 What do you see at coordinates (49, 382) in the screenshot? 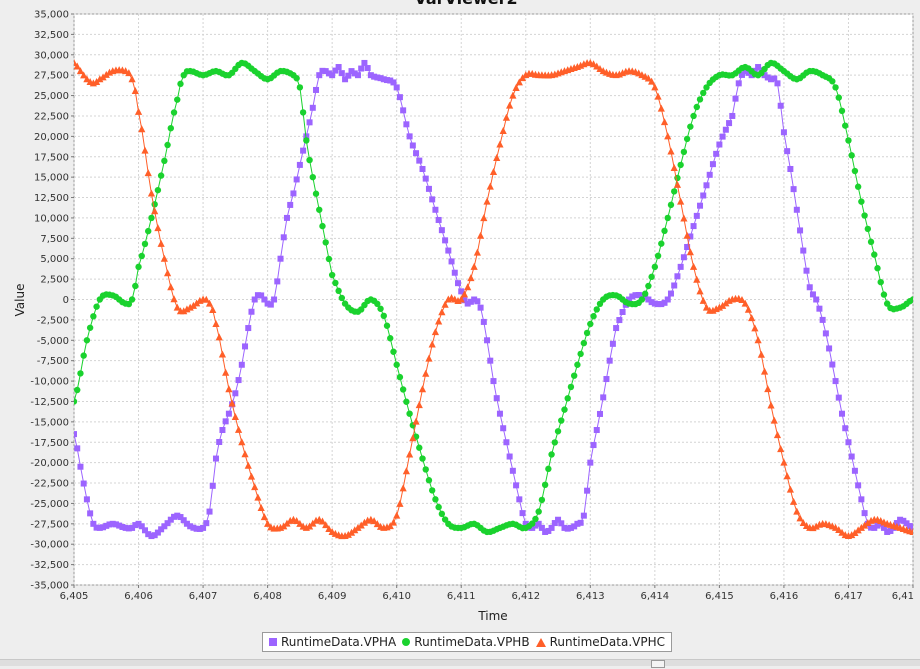
I see `y-tick-label: -10,000` at bounding box center [49, 382].